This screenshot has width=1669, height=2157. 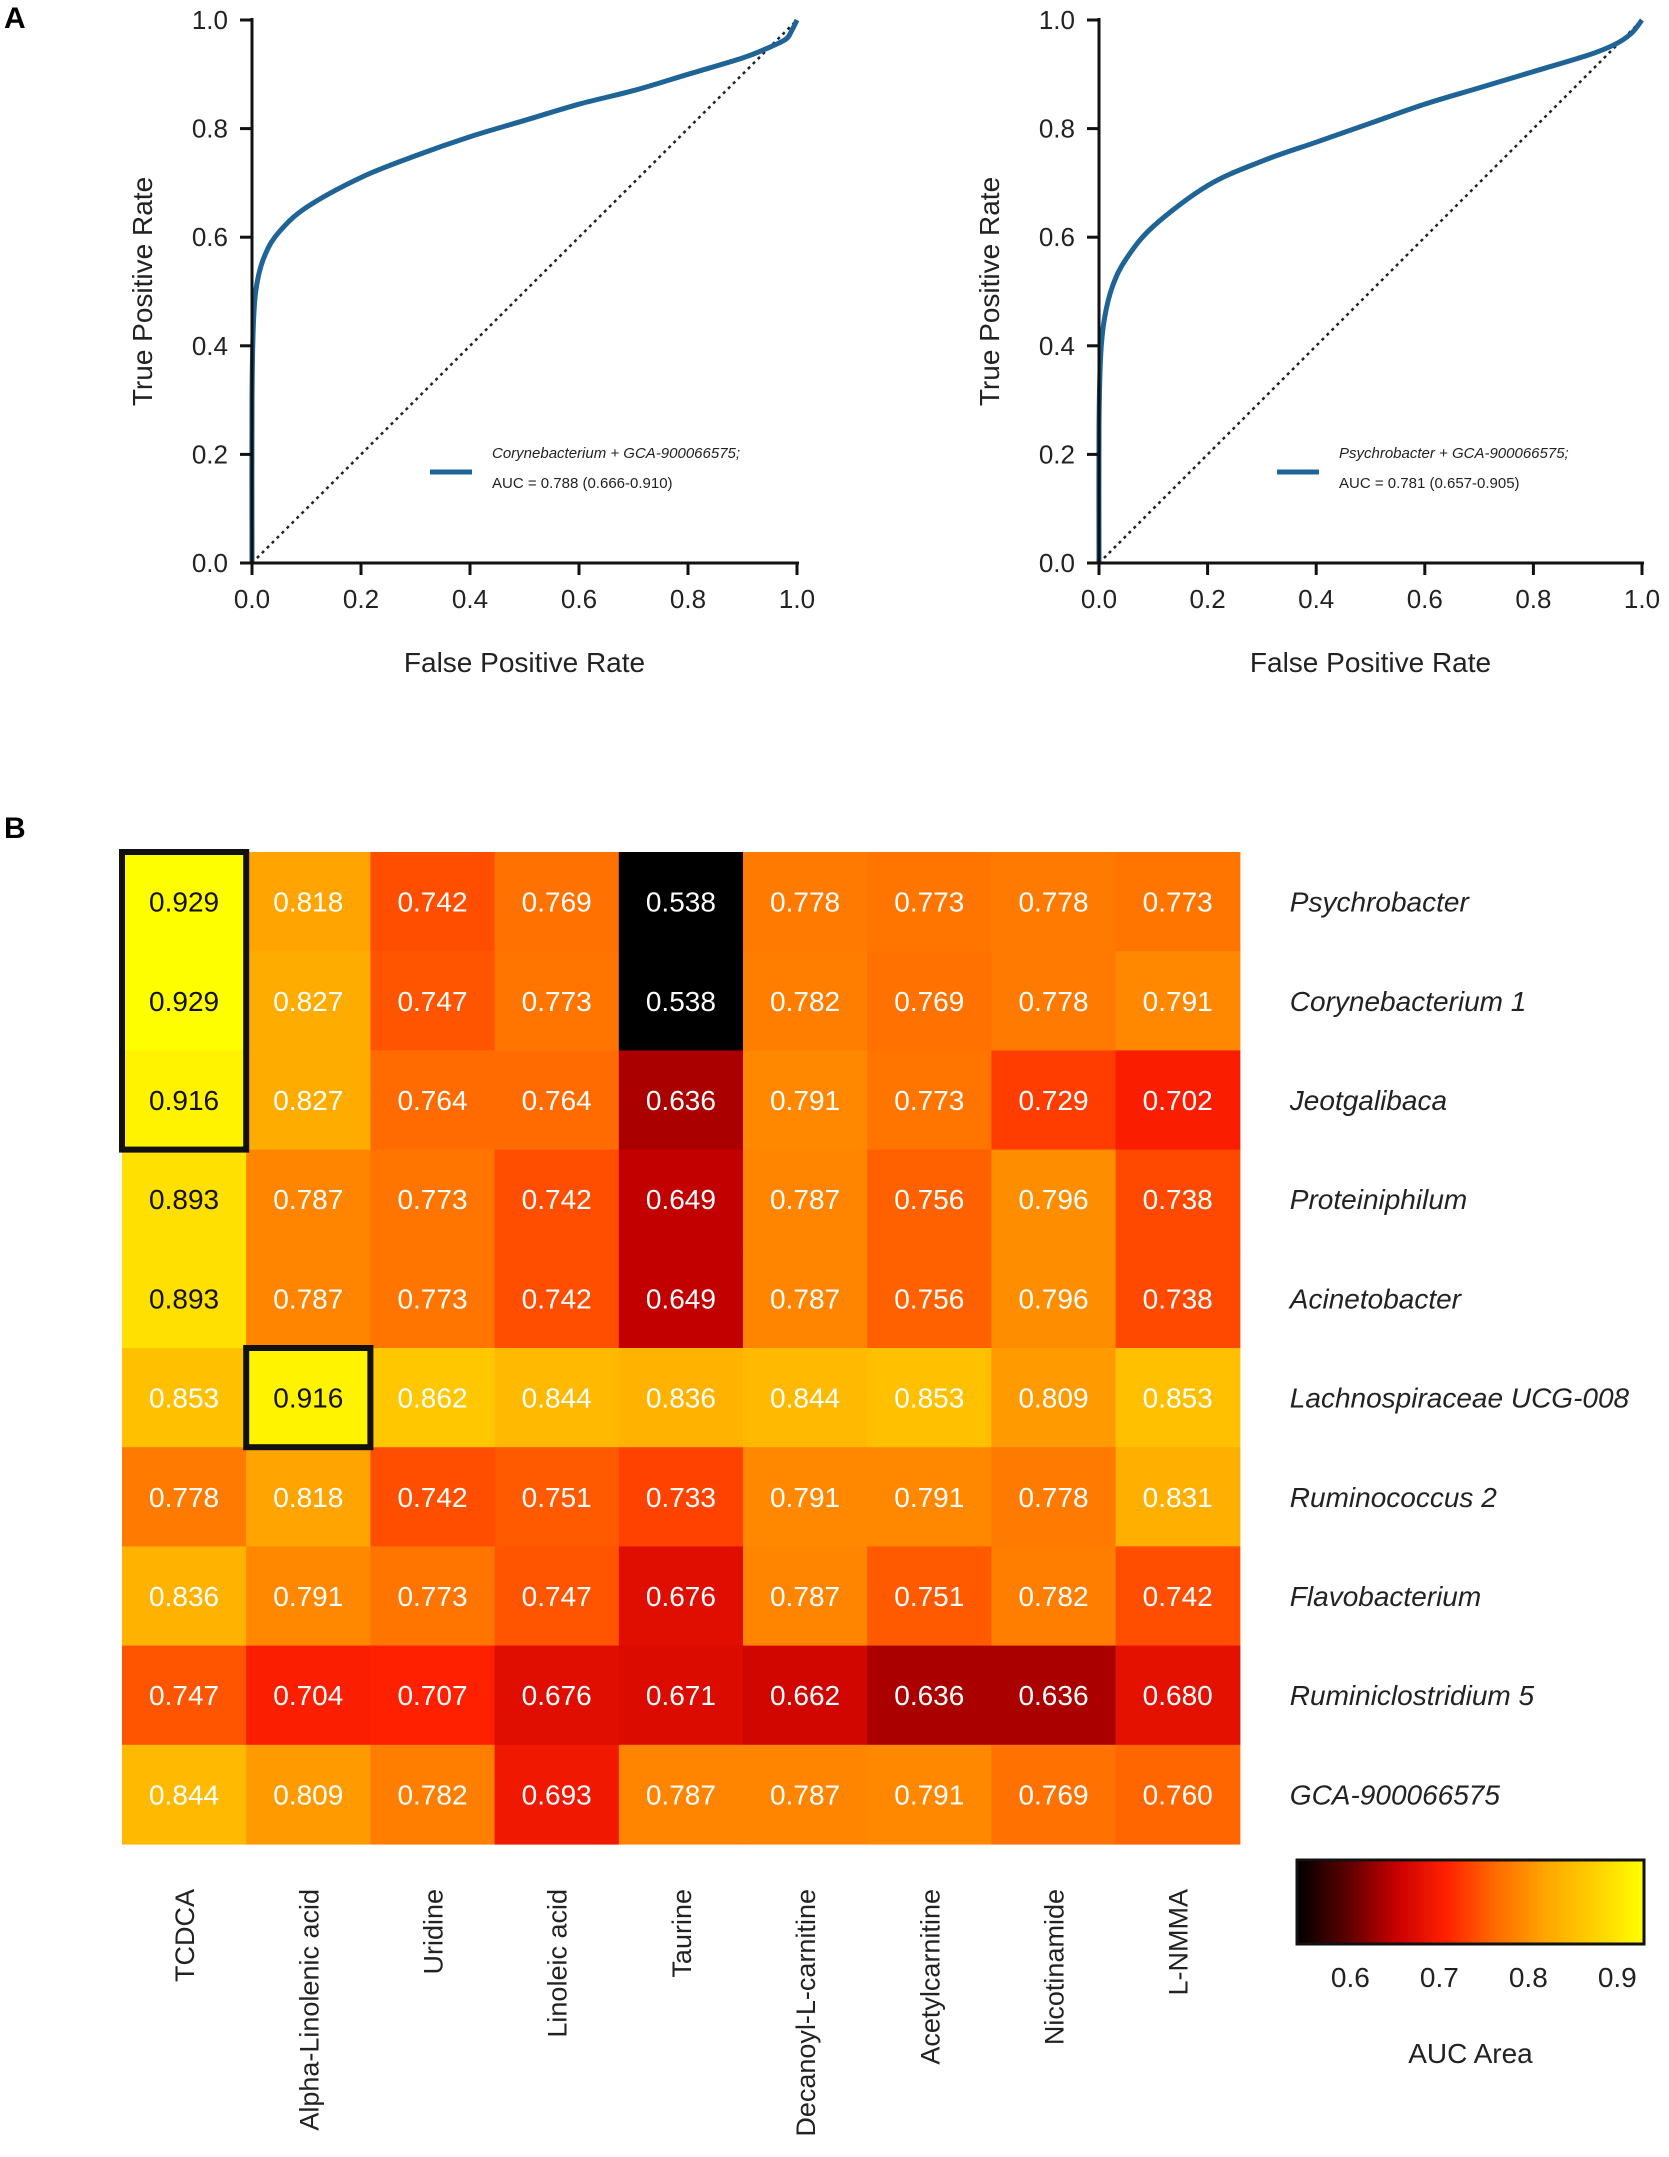 What do you see at coordinates (929, 1199) in the screenshot?
I see `heatmap-cell-value: 0.756` at bounding box center [929, 1199].